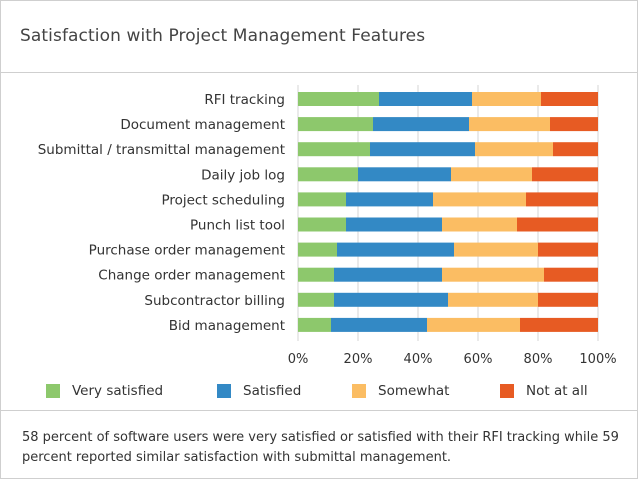  I want to click on legend-label: Very satisfied, so click(118, 391).